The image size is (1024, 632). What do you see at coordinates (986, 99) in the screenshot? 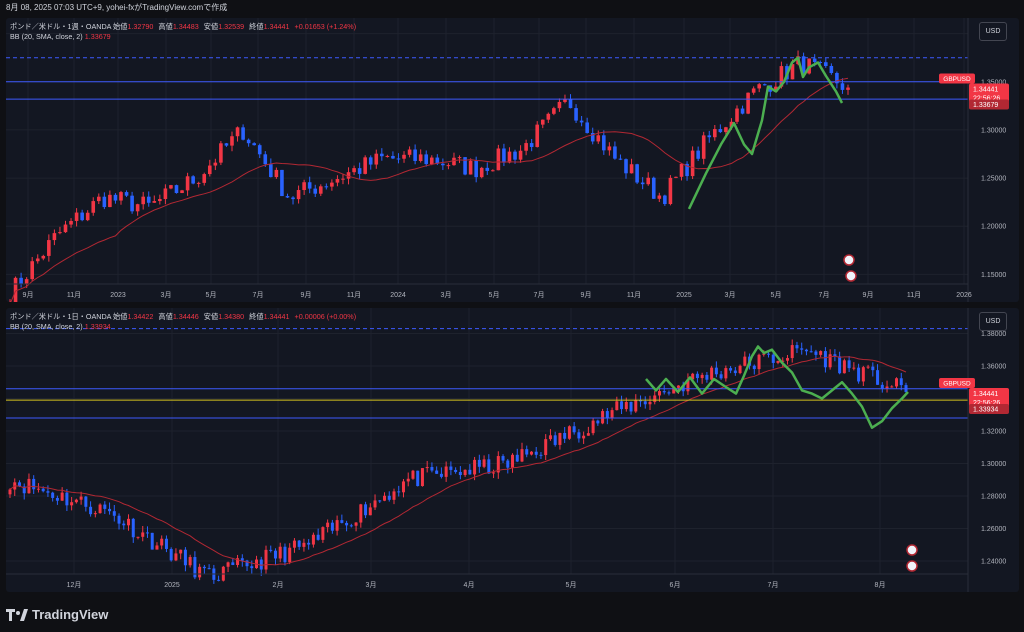
I see `countdown-tag: 22:56:26` at bounding box center [986, 99].